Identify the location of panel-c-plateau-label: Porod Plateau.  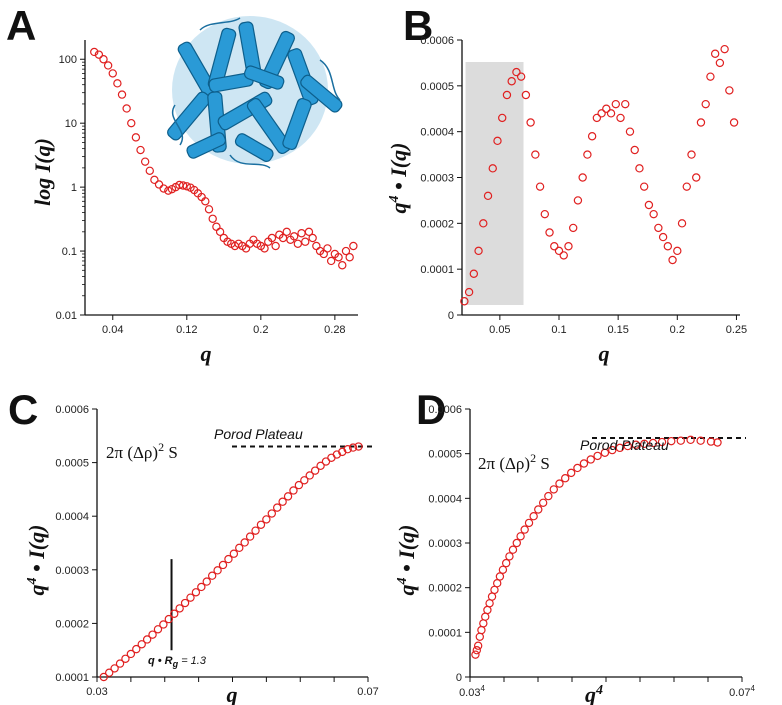
(258, 434).